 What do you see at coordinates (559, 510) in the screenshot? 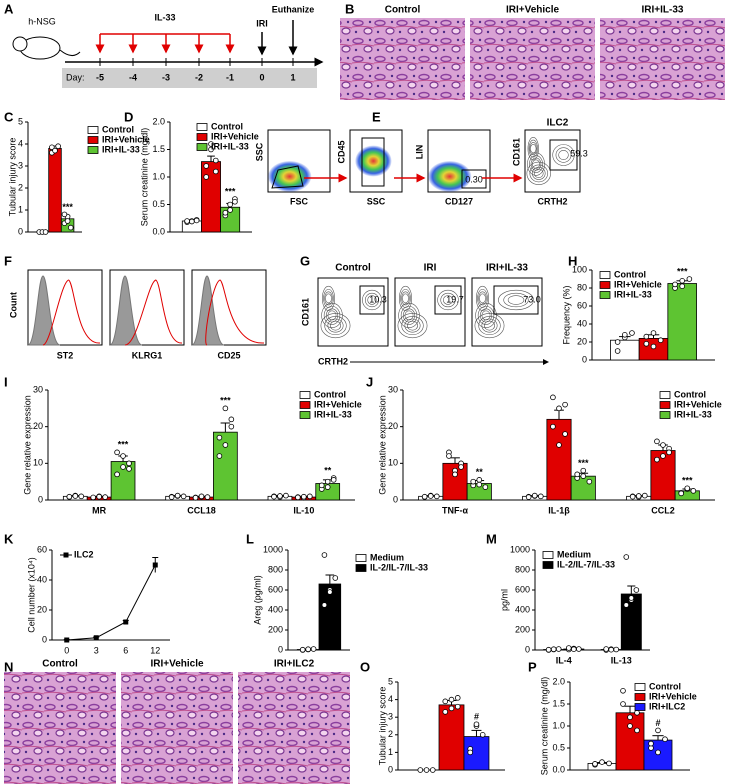
I see `x-tick-label: IL-1β` at bounding box center [559, 510].